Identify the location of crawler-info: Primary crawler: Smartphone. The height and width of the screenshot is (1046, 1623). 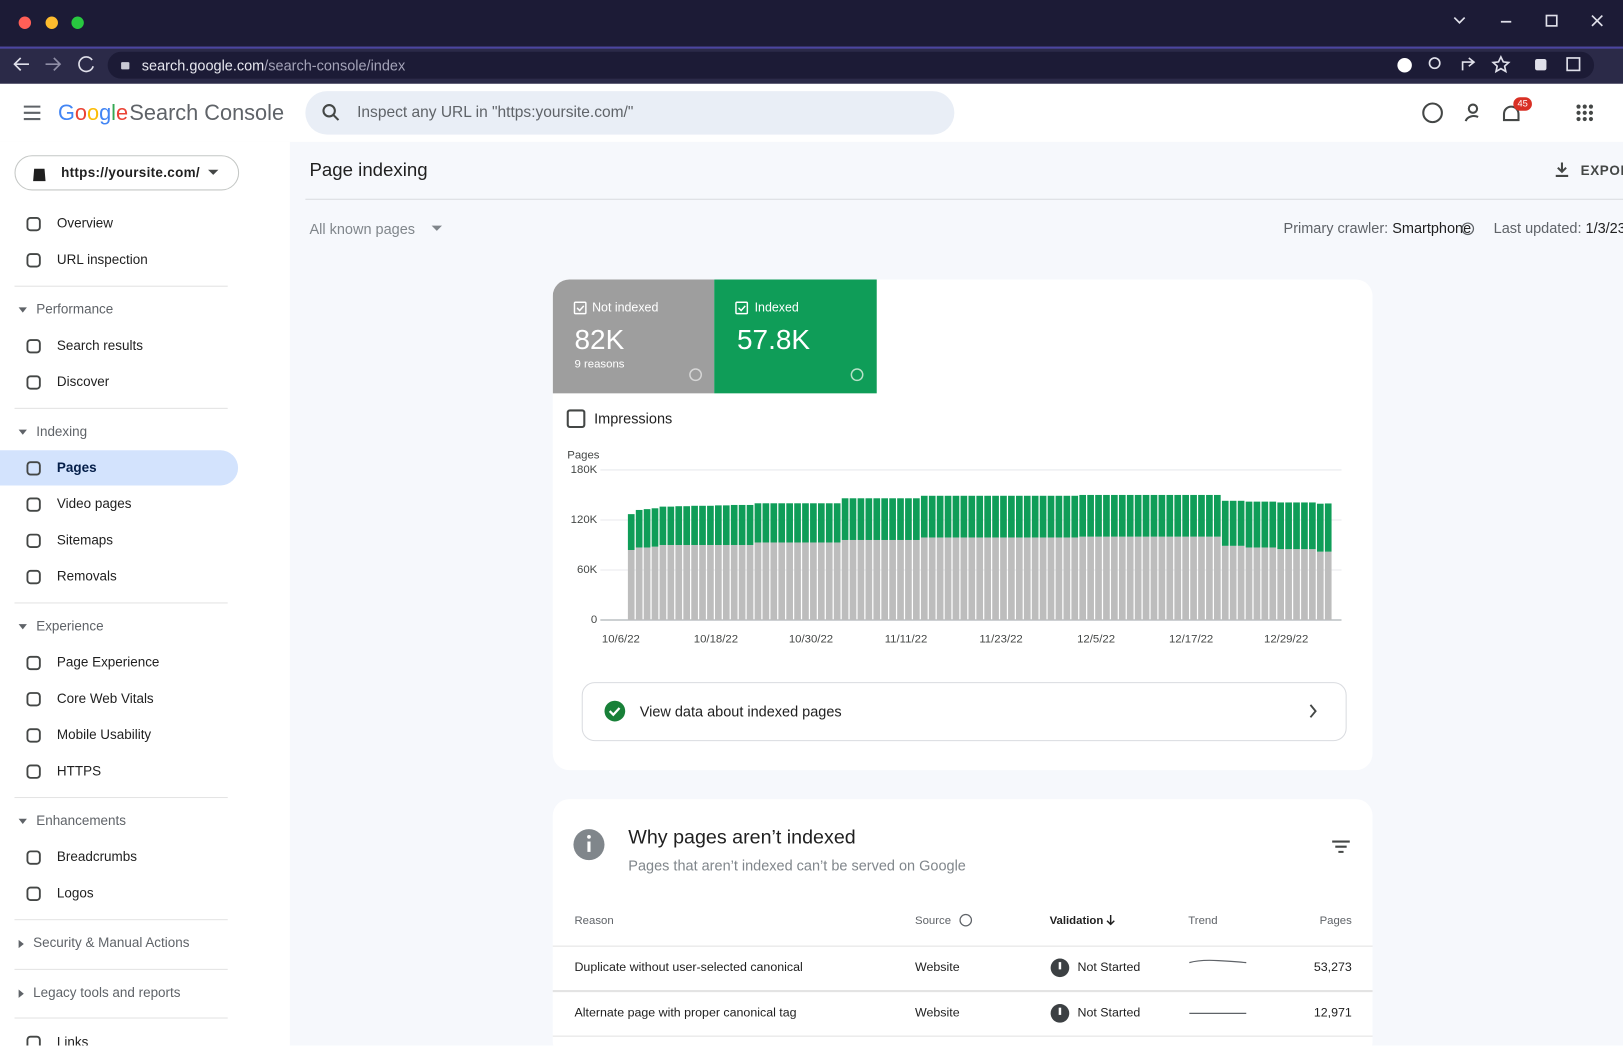
(1378, 227).